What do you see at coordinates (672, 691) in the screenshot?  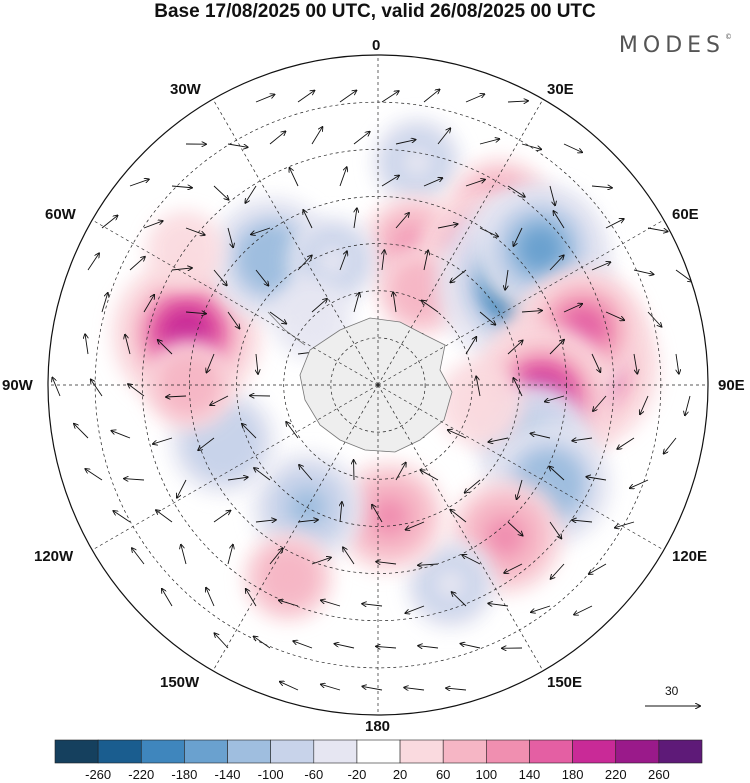 I see `reference-vector-value: 30` at bounding box center [672, 691].